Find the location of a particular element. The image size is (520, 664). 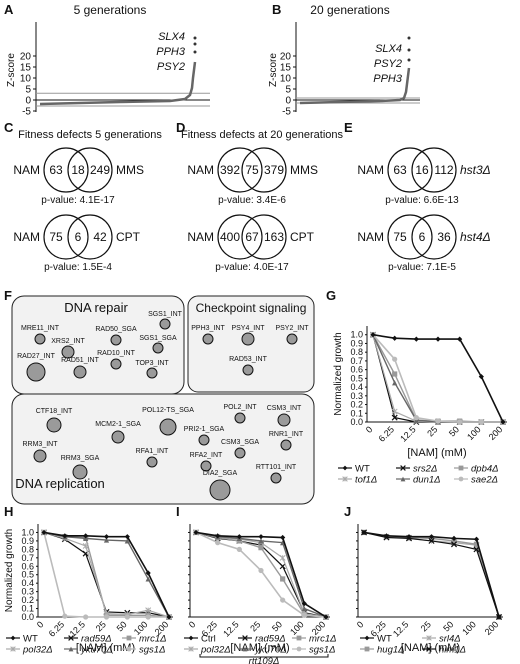

legend-label: yku70Δ is located at coordinates (270, 650).